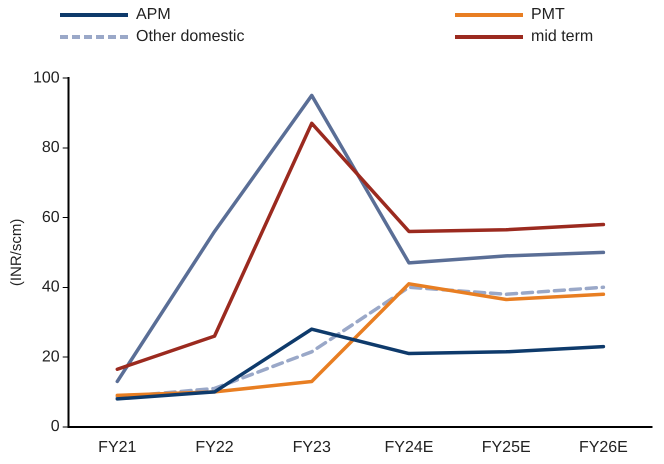 The width and height of the screenshot is (664, 464). Describe the element at coordinates (603, 447) in the screenshot. I see `x-tick-label: FY26E` at that location.